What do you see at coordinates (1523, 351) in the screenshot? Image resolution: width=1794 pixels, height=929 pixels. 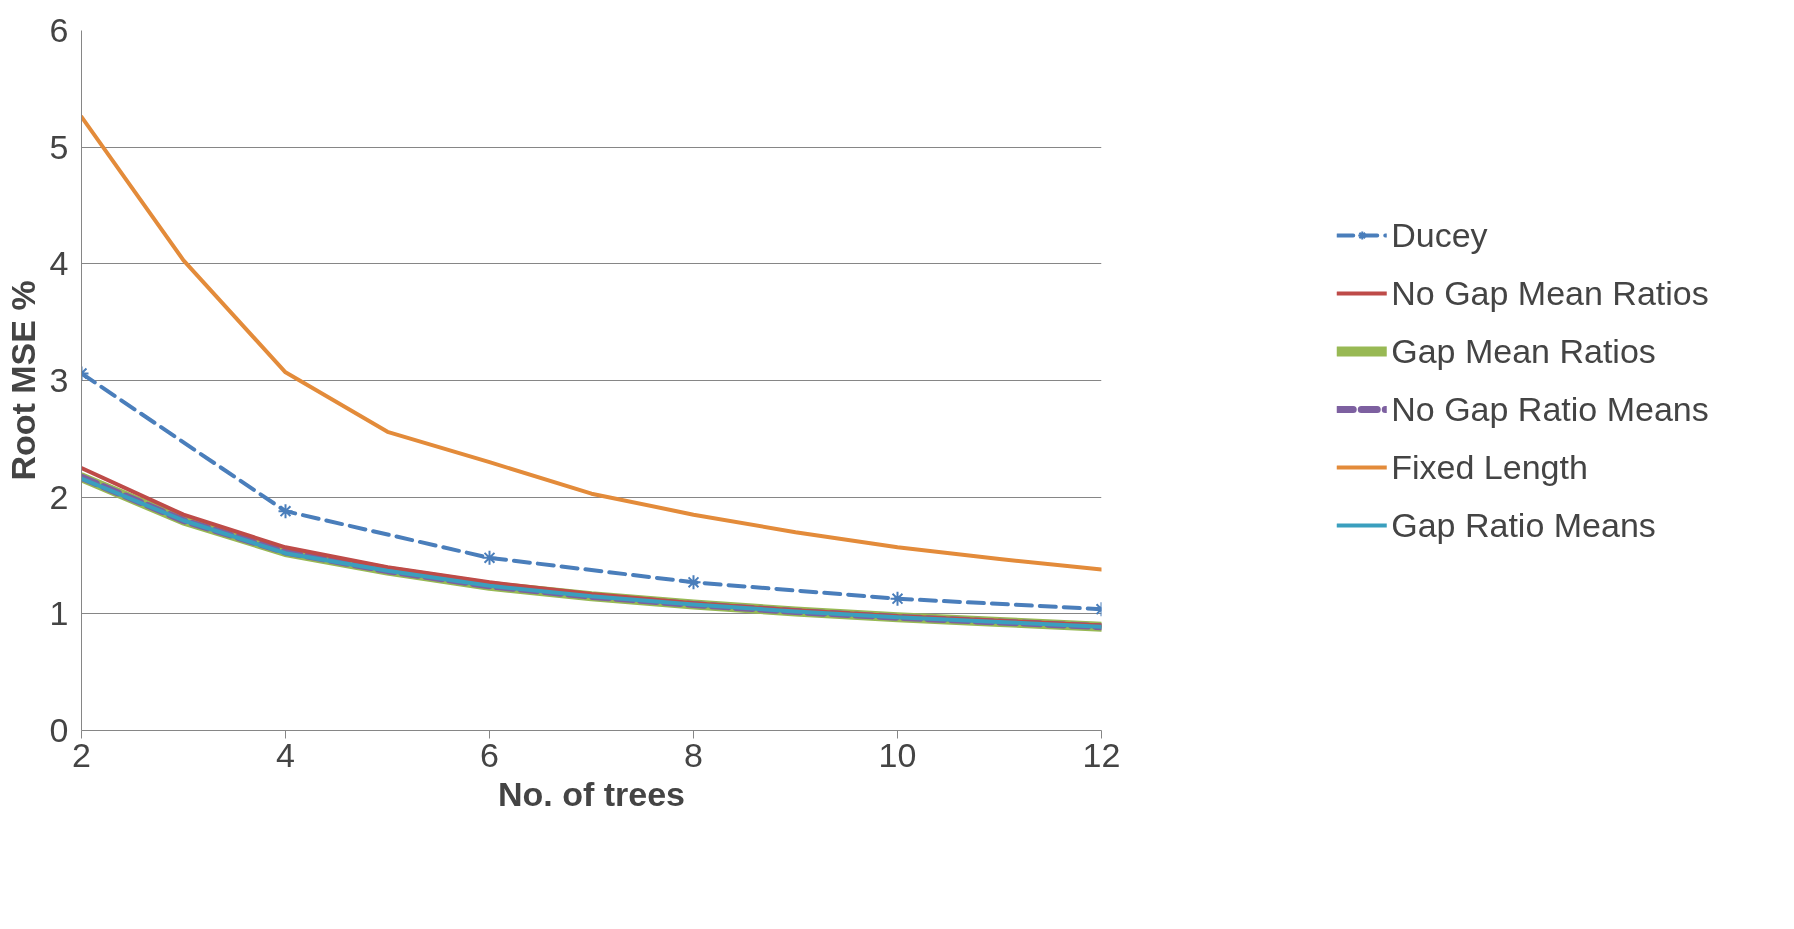 I see `legend-label: Gap Mean Ratios` at bounding box center [1523, 351].